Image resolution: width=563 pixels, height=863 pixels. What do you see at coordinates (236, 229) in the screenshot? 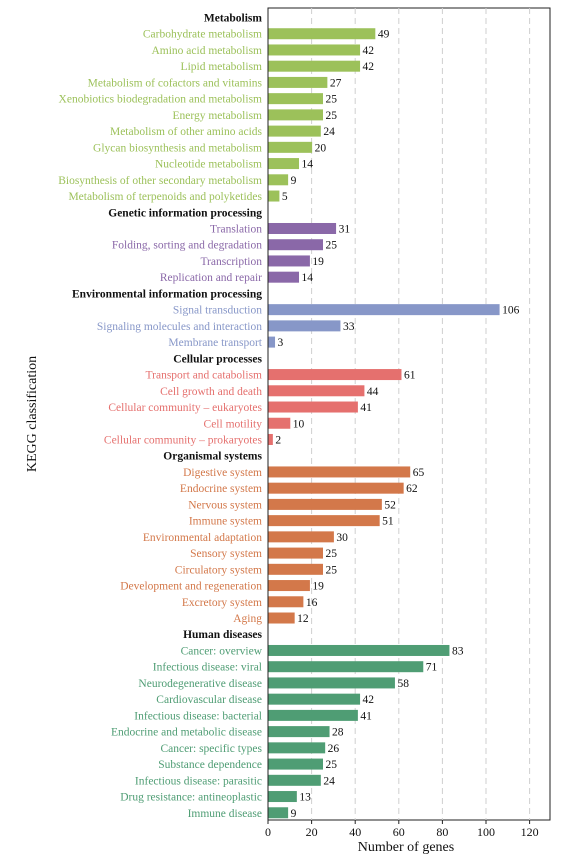
I see `category-label: Translation` at bounding box center [236, 229].